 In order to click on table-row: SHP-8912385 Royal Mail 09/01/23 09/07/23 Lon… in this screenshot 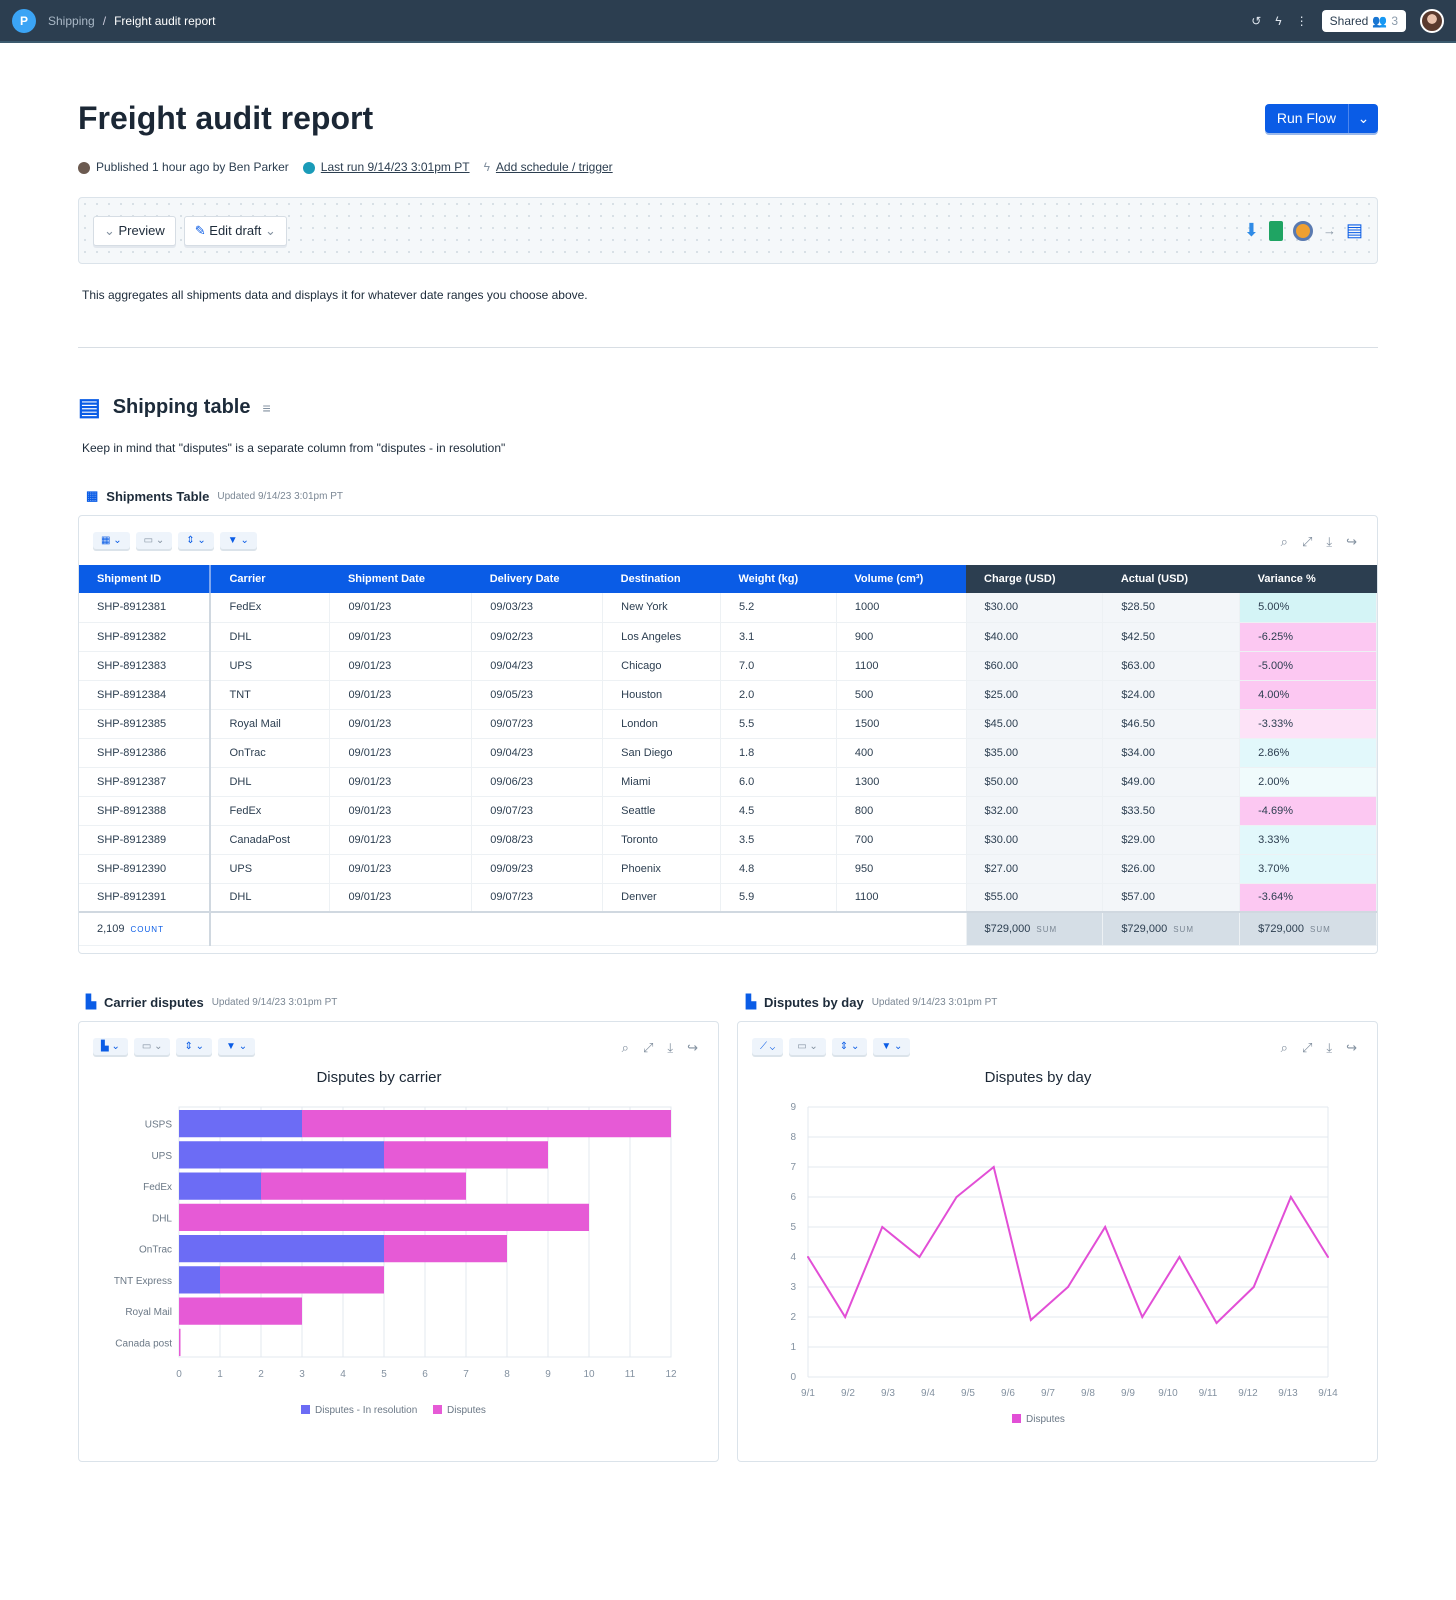, I will do `click(728, 724)`.